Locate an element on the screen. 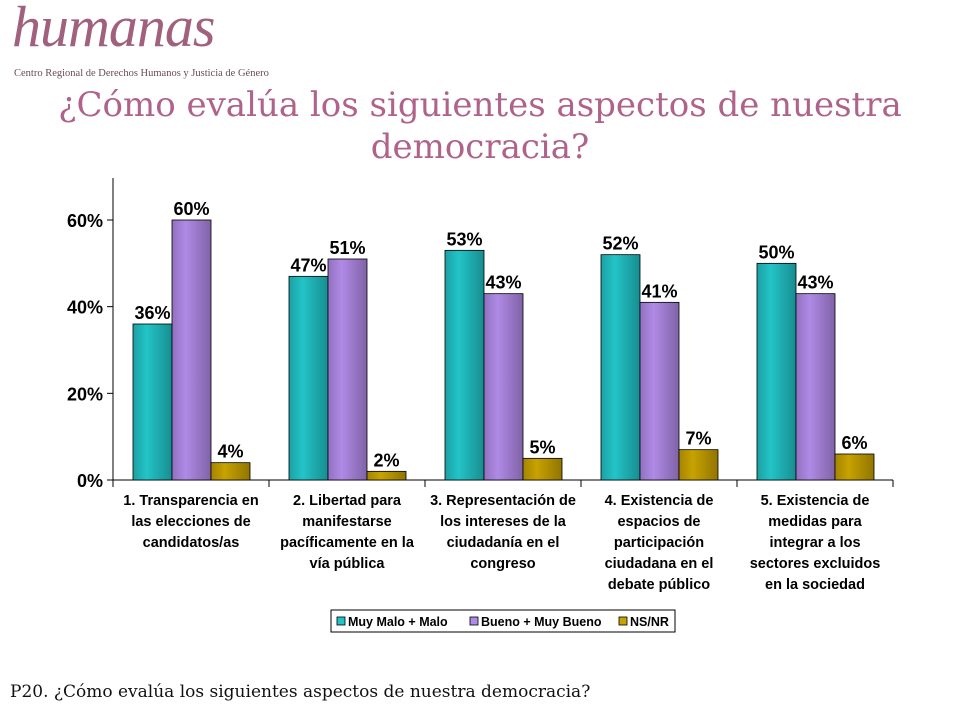 Image resolution: width=960 pixels, height=720 pixels. category-label: las elecciones de is located at coordinates (190, 522).